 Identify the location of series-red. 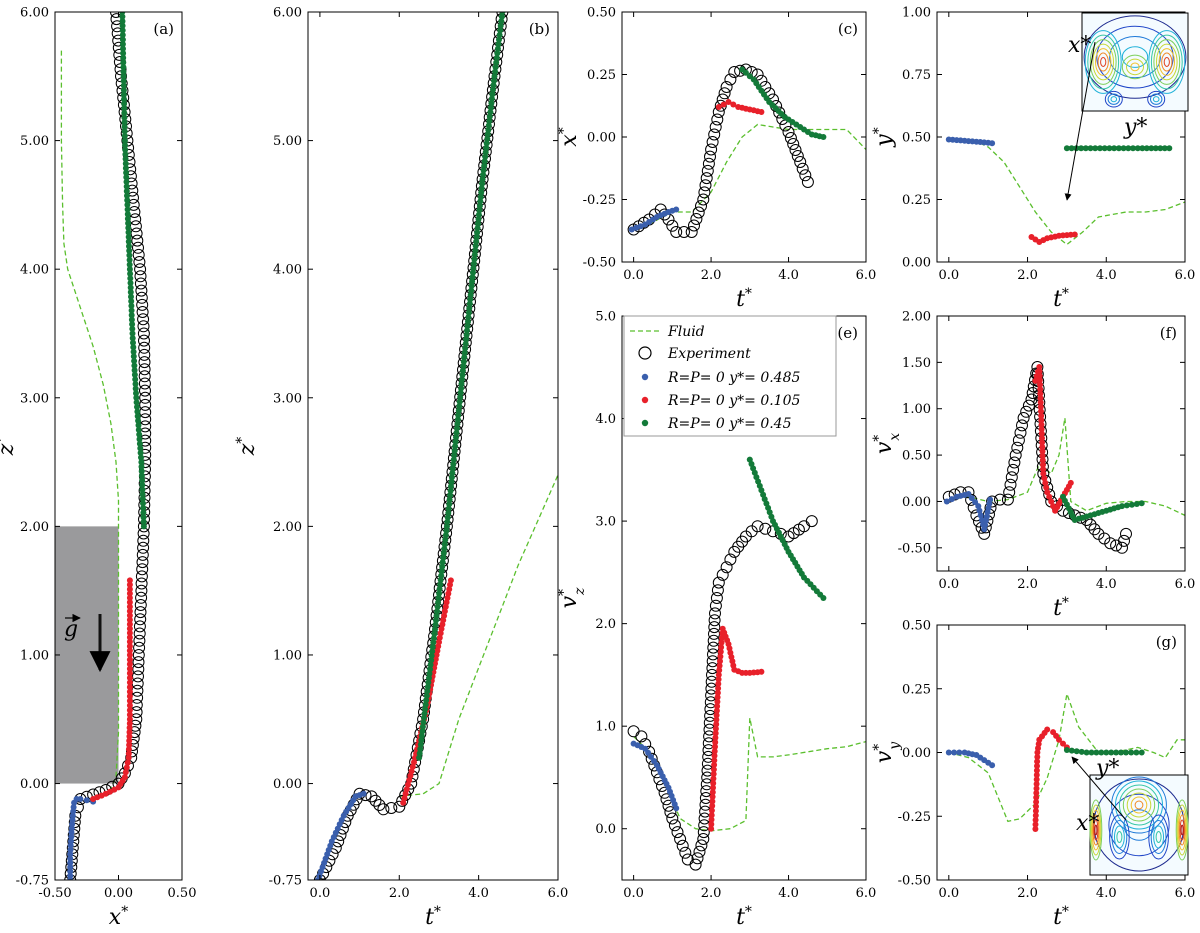
(740, 107).